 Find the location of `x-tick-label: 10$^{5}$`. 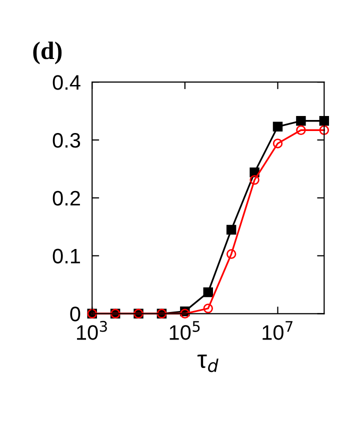

x-tick-label: 10$^{5}$ is located at coordinates (185, 330).